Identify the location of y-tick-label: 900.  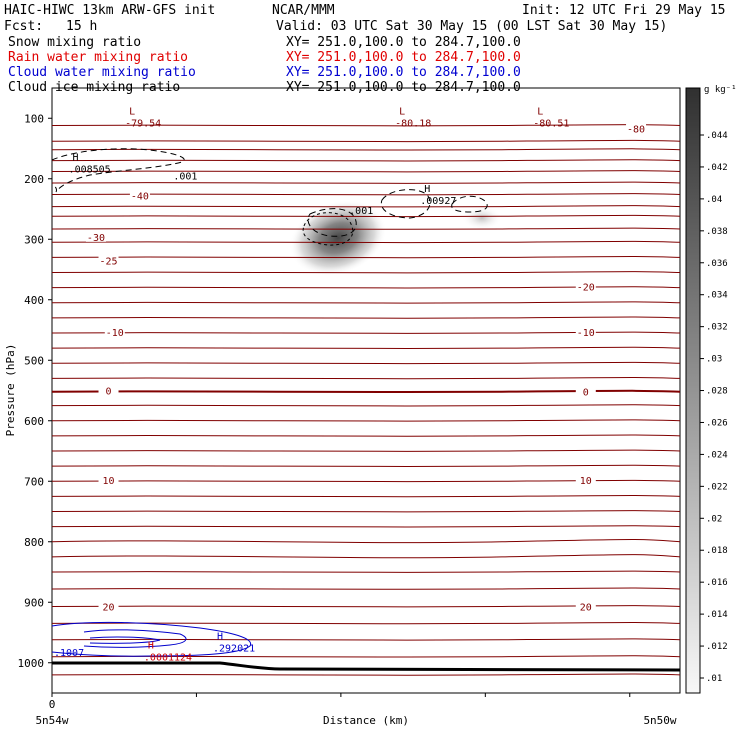
(34, 602).